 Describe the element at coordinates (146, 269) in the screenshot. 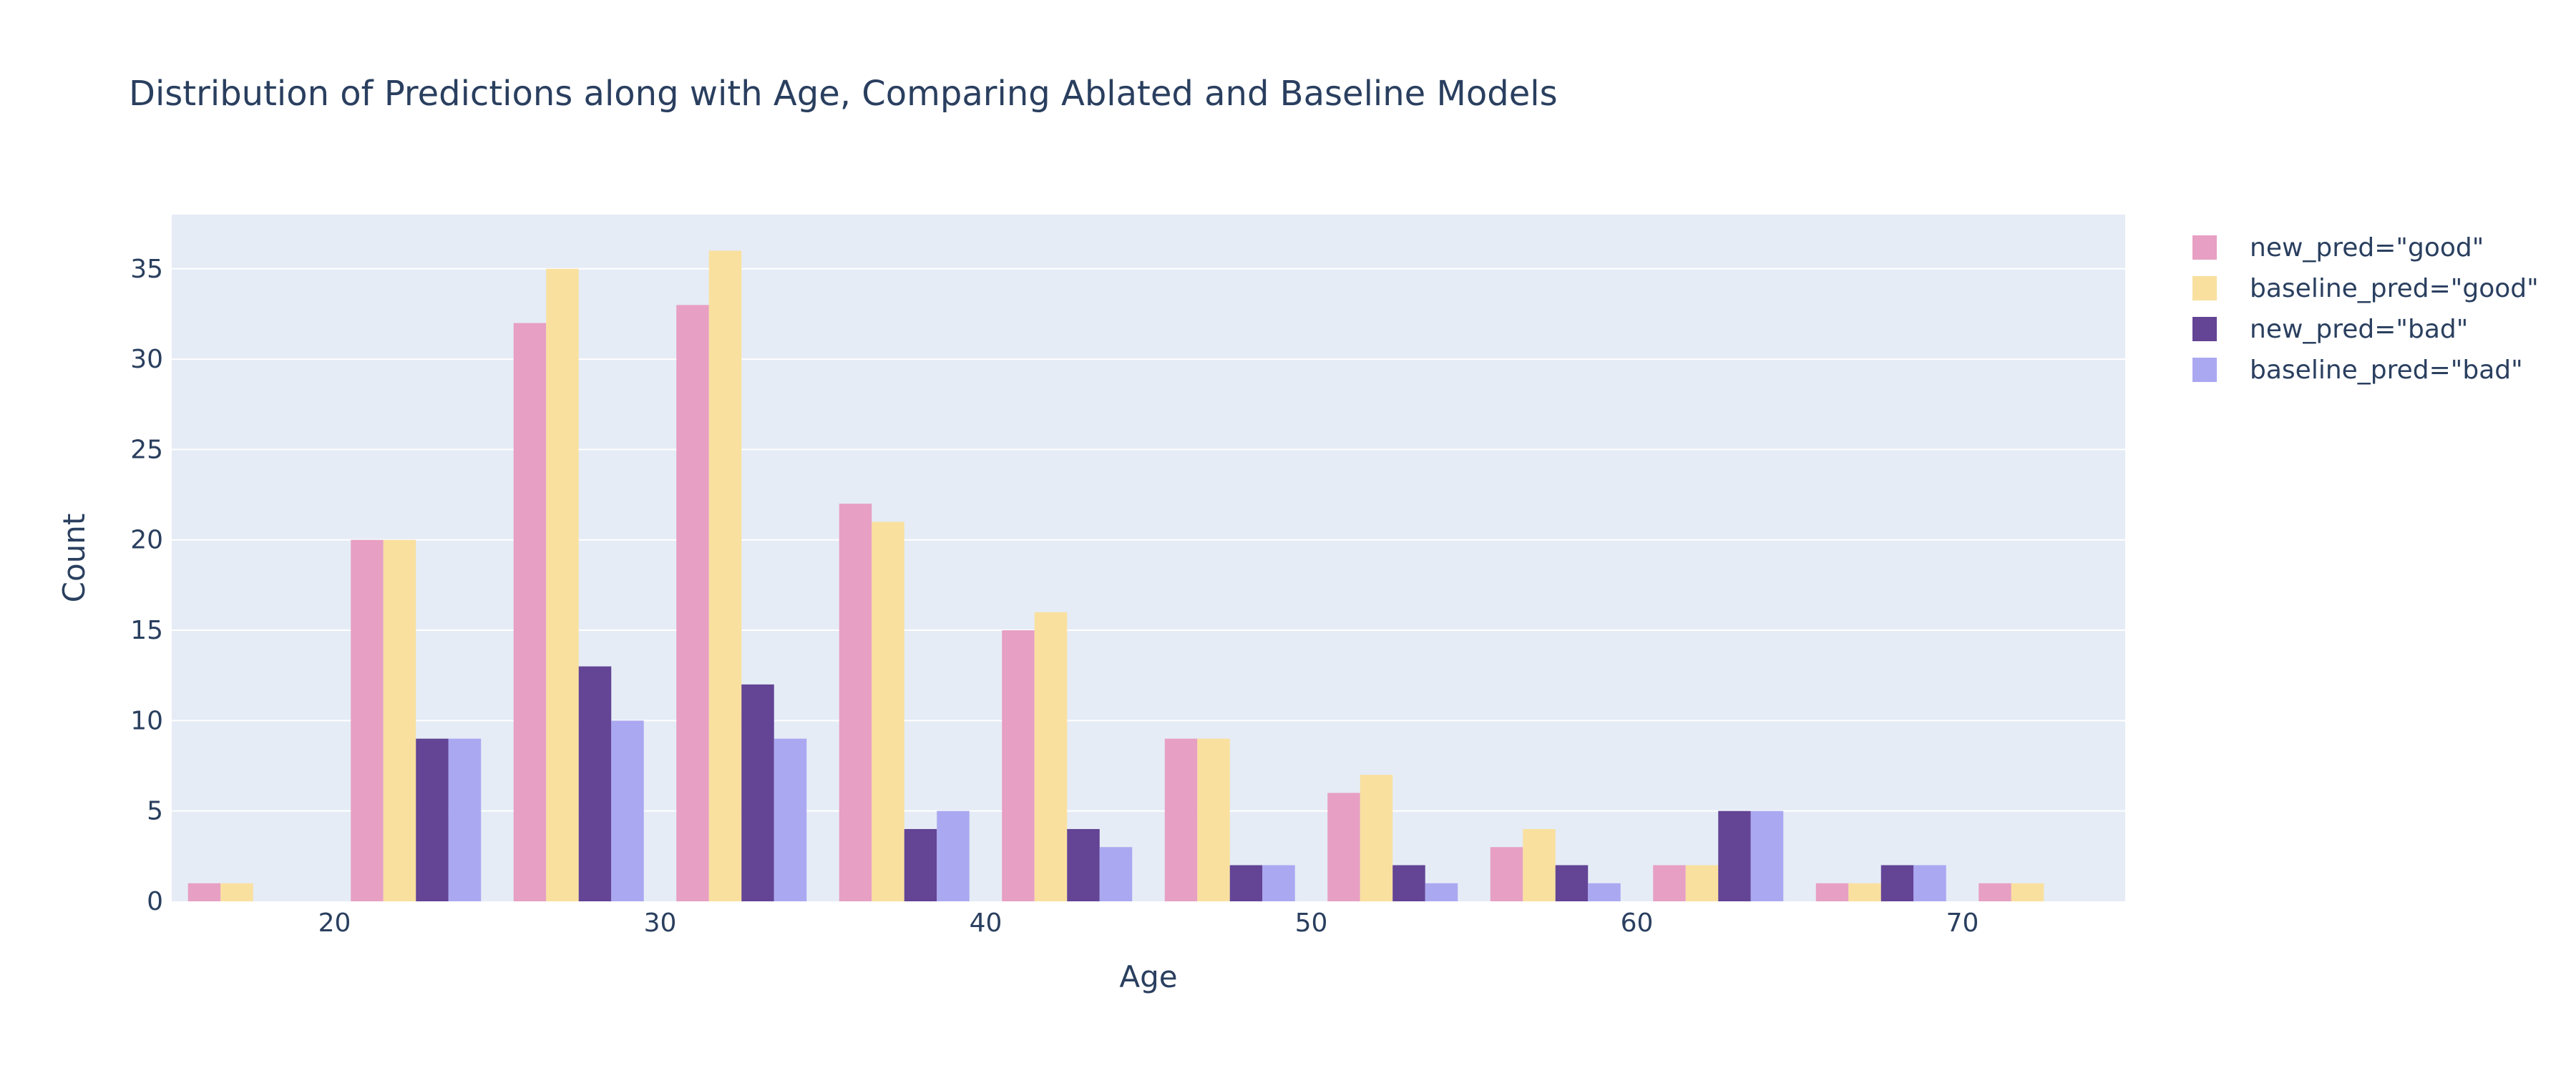

I see `y-tick-label: 35` at that location.